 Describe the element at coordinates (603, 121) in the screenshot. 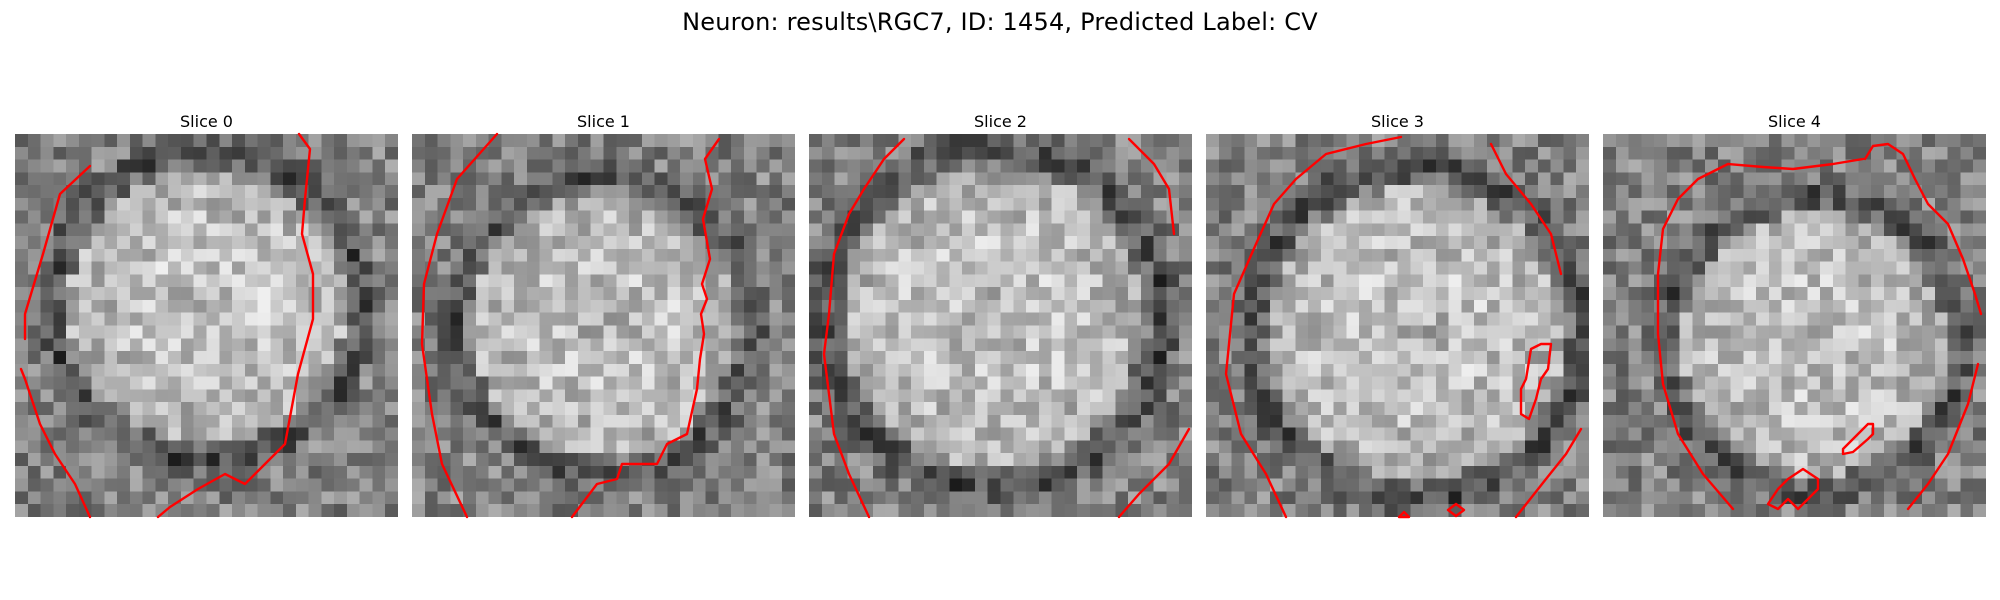

I see `slice-title: Slice 1` at that location.